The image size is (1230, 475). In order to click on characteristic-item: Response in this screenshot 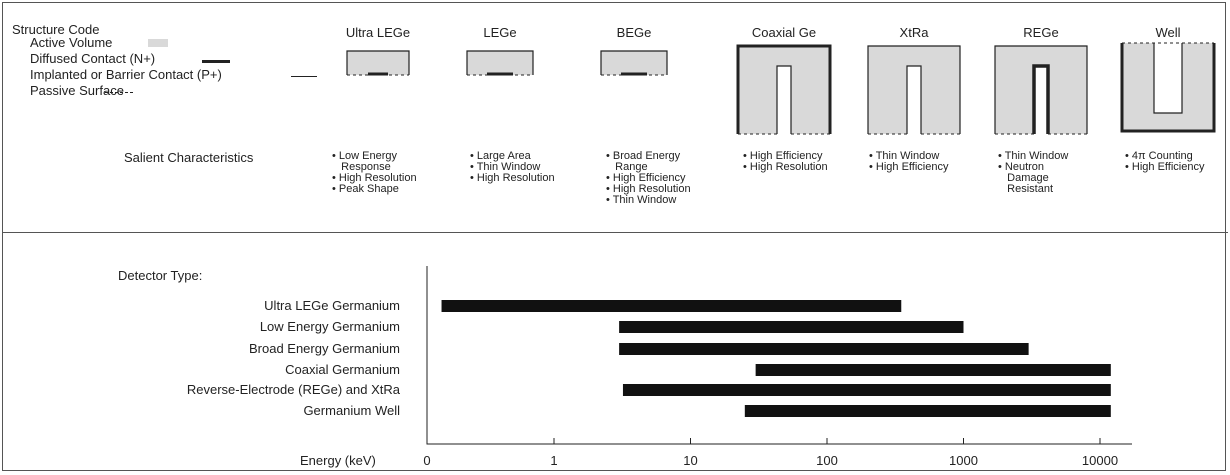, I will do `click(361, 167)`.